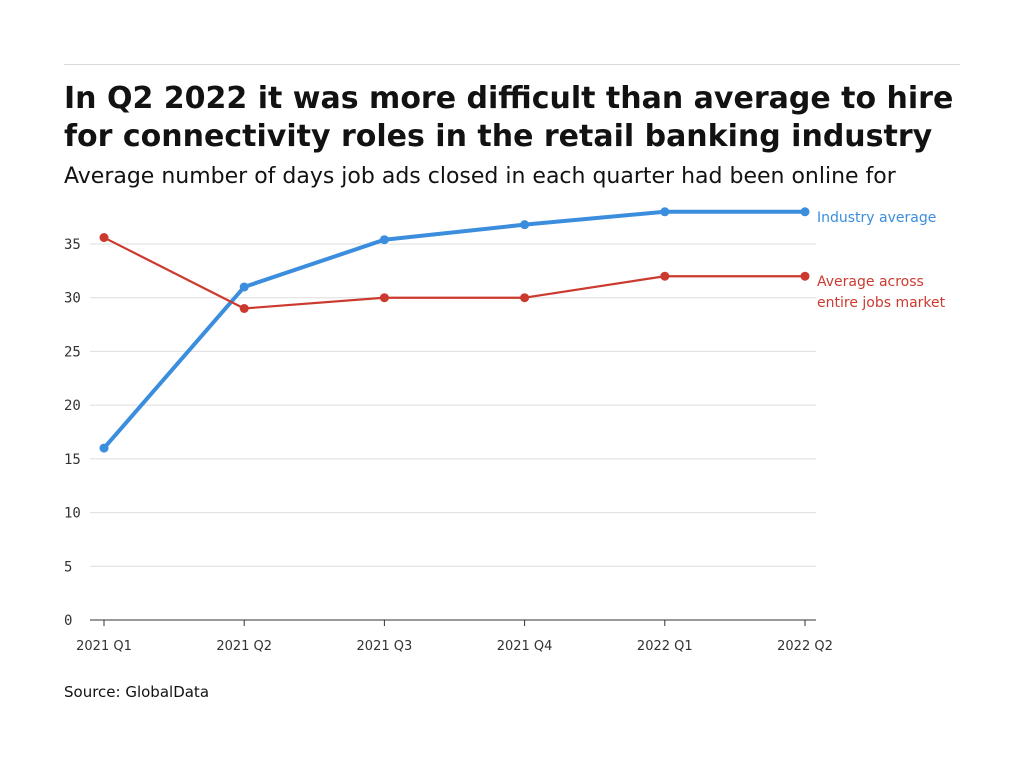 This screenshot has height=768, width=1024. What do you see at coordinates (870, 282) in the screenshot?
I see `series-label: Average across` at bounding box center [870, 282].